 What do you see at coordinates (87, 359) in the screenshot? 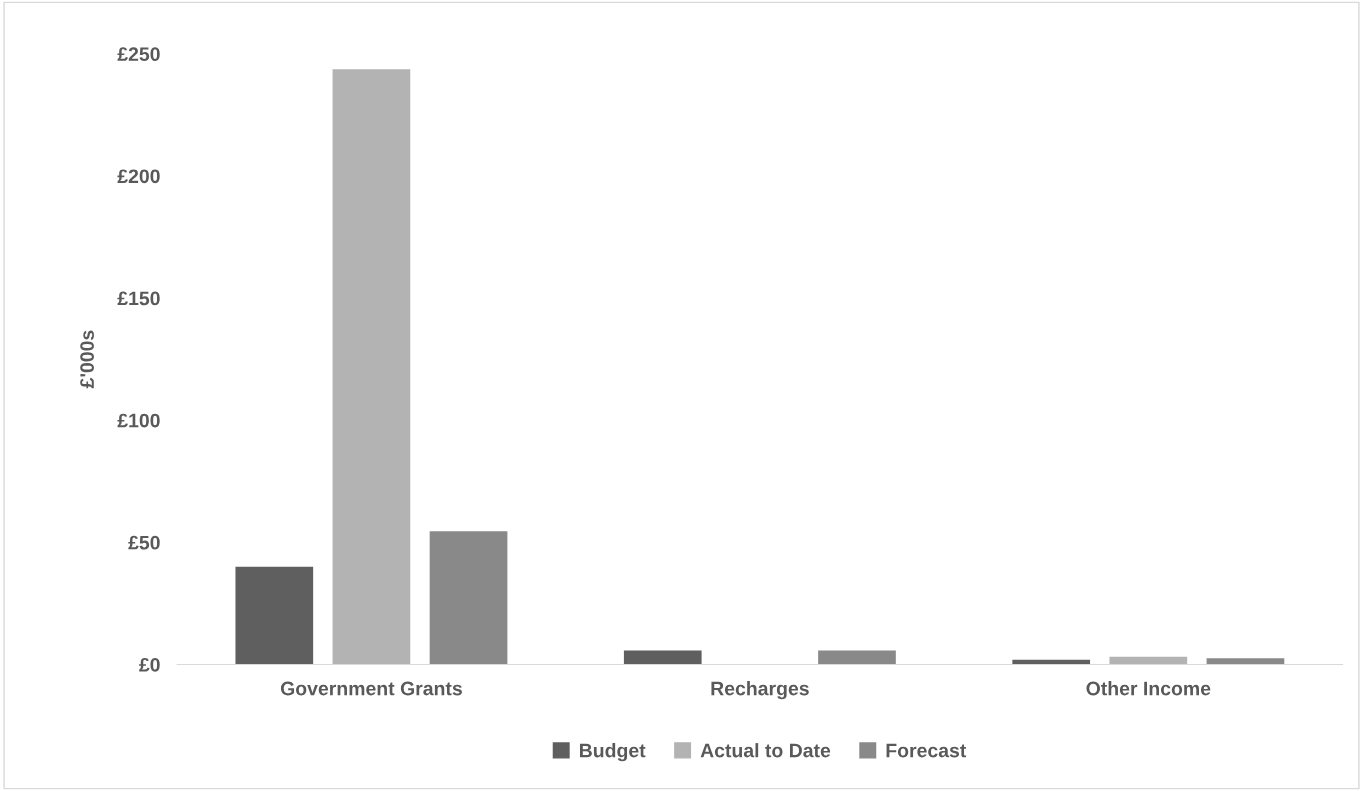
I see `y-axis-title: £'000s` at bounding box center [87, 359].